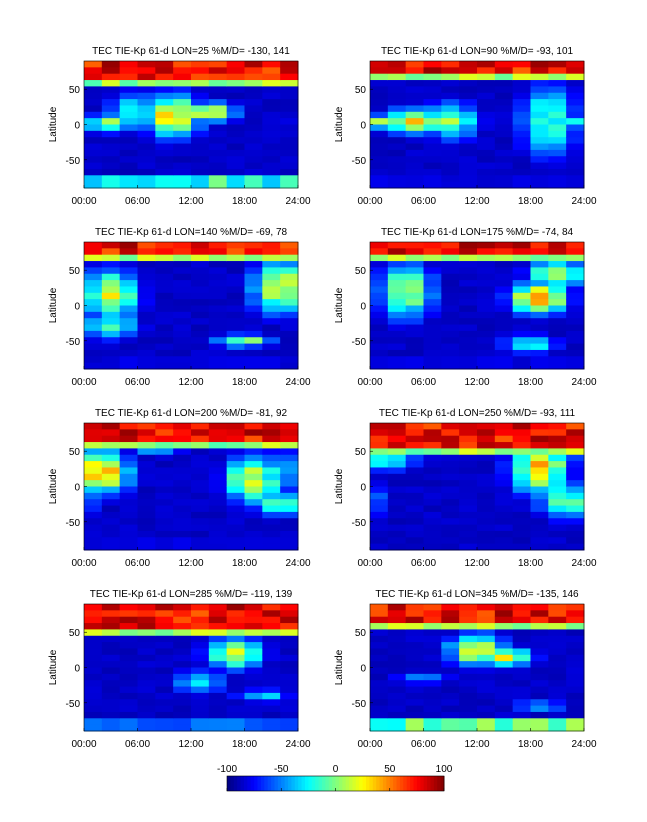 This screenshot has width=647, height=822. What do you see at coordinates (339, 305) in the screenshot?
I see `y-axis-label: Latitude` at bounding box center [339, 305].